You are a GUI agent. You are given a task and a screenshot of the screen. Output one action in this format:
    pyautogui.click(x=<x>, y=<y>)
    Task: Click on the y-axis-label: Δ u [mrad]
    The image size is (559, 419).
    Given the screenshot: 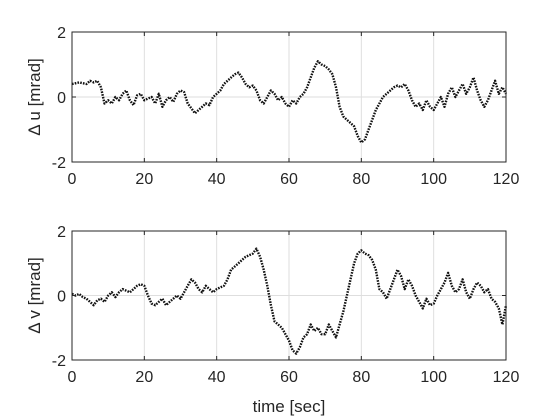 What is the action you would take?
    pyautogui.click(x=34, y=97)
    